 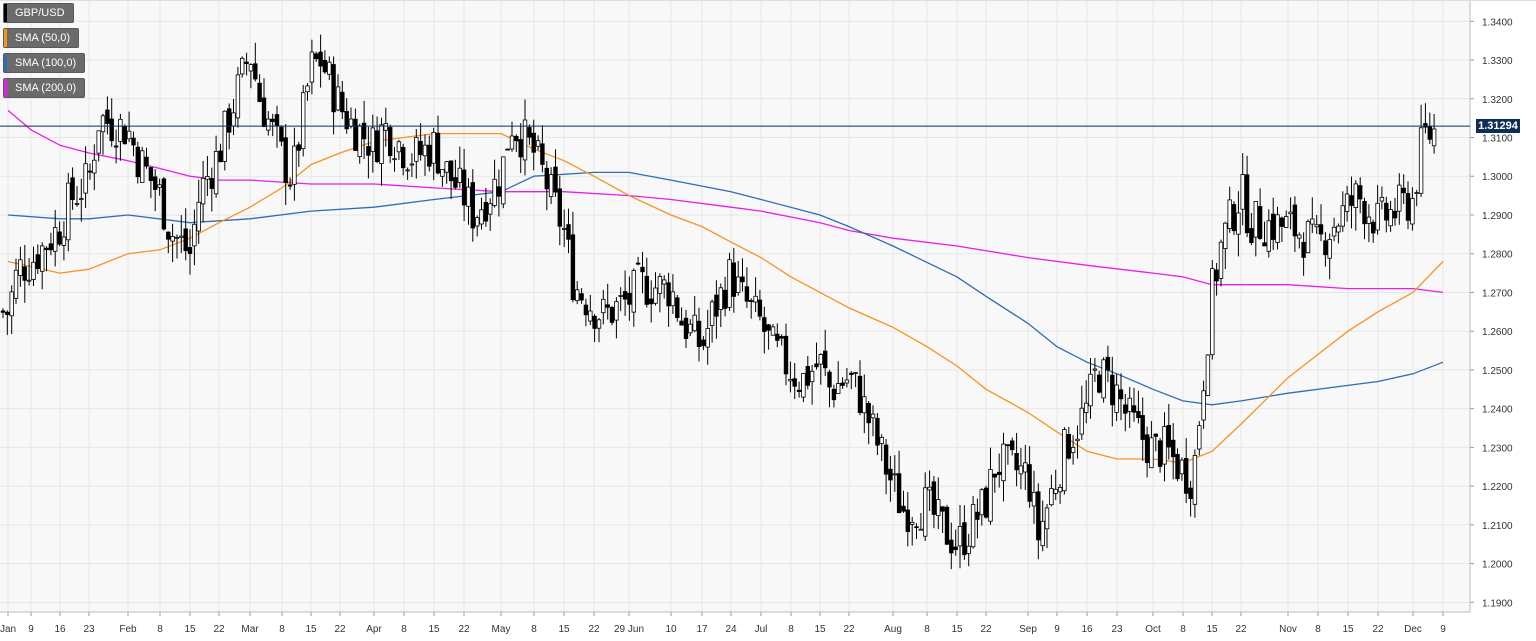 I want to click on legend-item-sma50: SMA (50,0), so click(x=41, y=38).